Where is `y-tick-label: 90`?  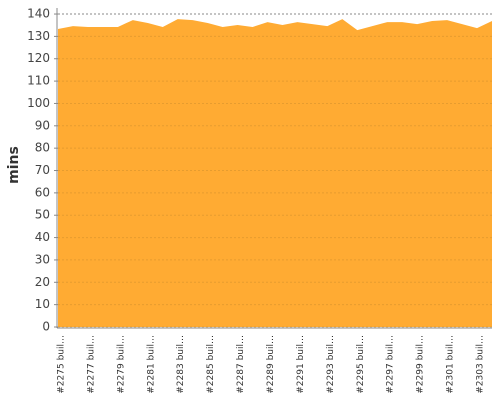
y-tick-label: 90 is located at coordinates (42, 125).